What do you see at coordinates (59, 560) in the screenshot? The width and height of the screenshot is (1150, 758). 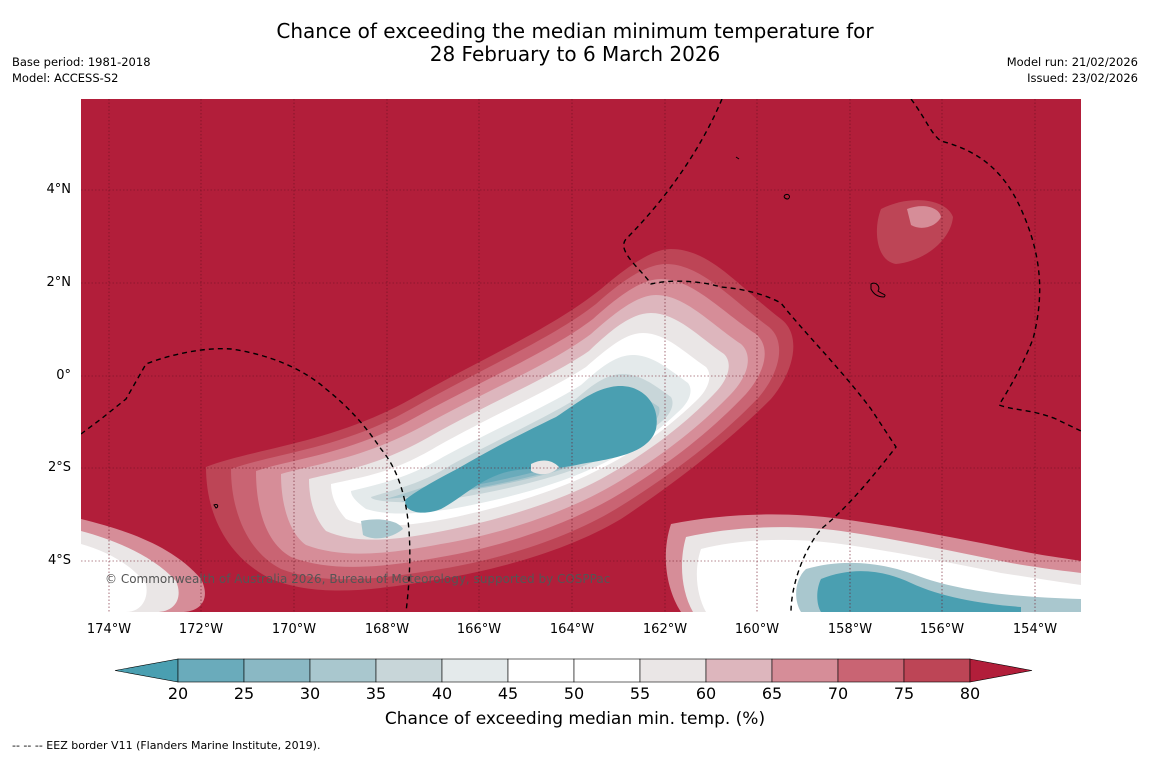 I see `lat-label: 4°S` at bounding box center [59, 560].